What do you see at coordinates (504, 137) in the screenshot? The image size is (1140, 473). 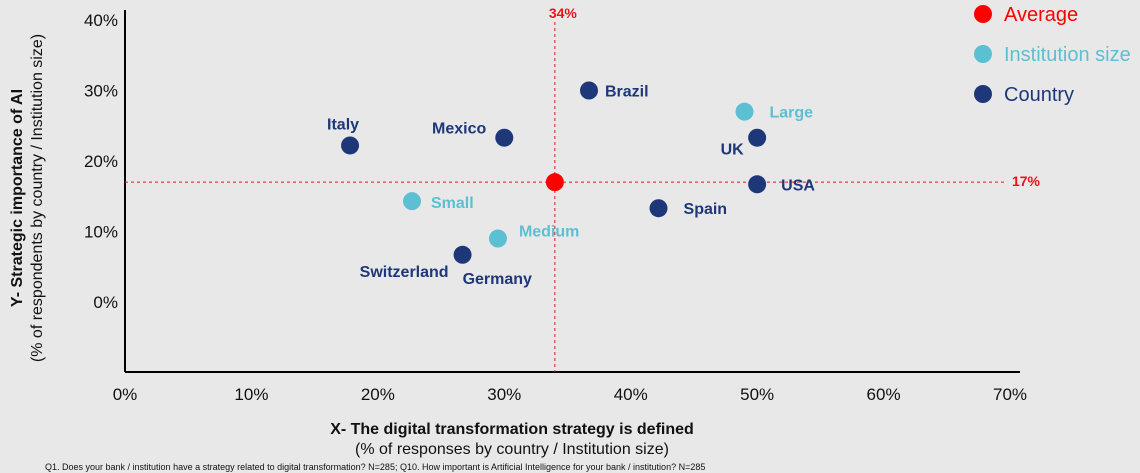 I see `data-point-mexico` at bounding box center [504, 137].